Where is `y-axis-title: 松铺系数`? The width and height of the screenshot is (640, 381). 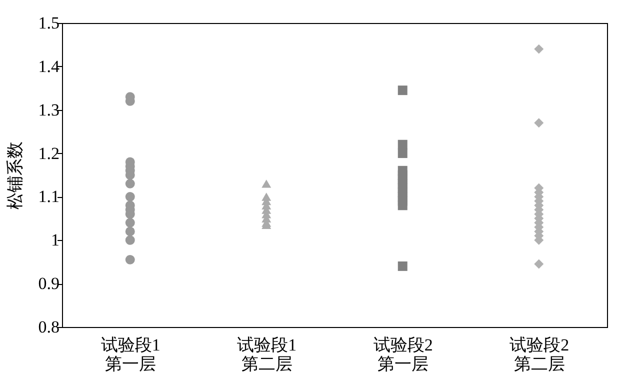 y-axis-title: 松铺系数 is located at coordinates (15, 176).